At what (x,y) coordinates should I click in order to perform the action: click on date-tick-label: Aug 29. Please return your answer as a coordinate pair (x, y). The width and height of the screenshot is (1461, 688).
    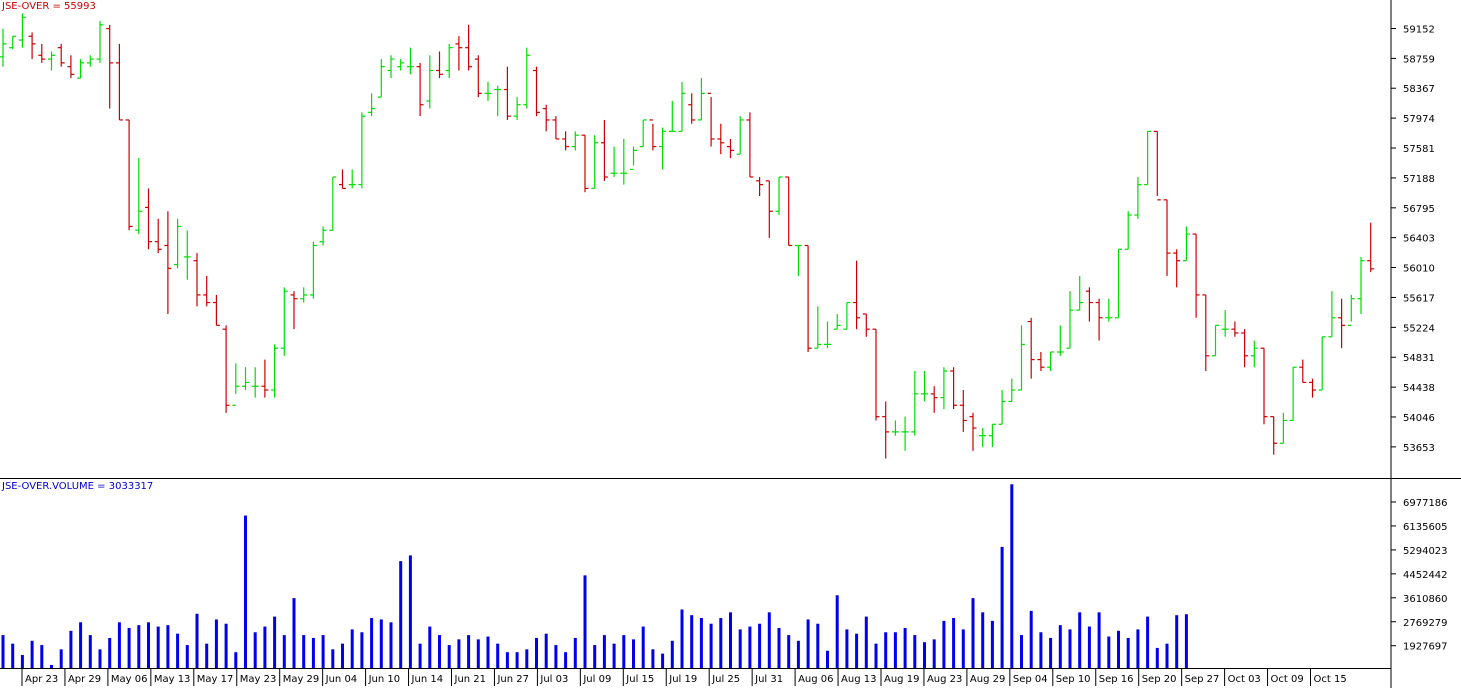
    Looking at the image, I should click on (987, 679).